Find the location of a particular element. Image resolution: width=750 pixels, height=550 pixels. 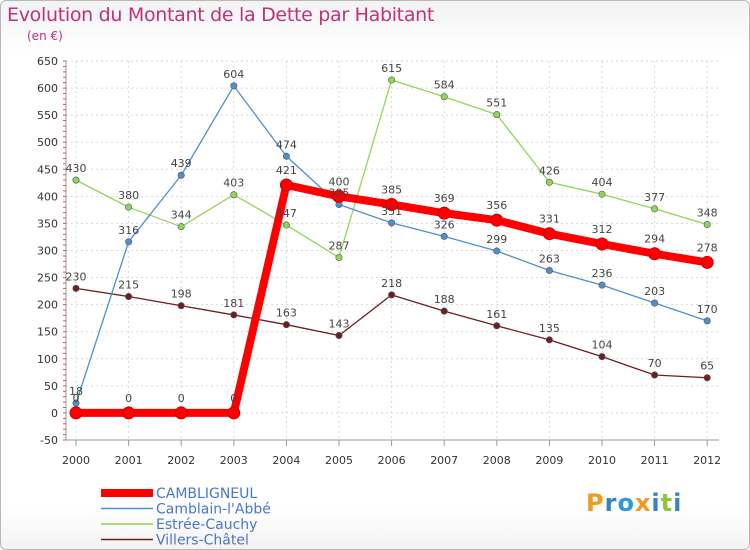

data-label: 0 is located at coordinates (76, 398).